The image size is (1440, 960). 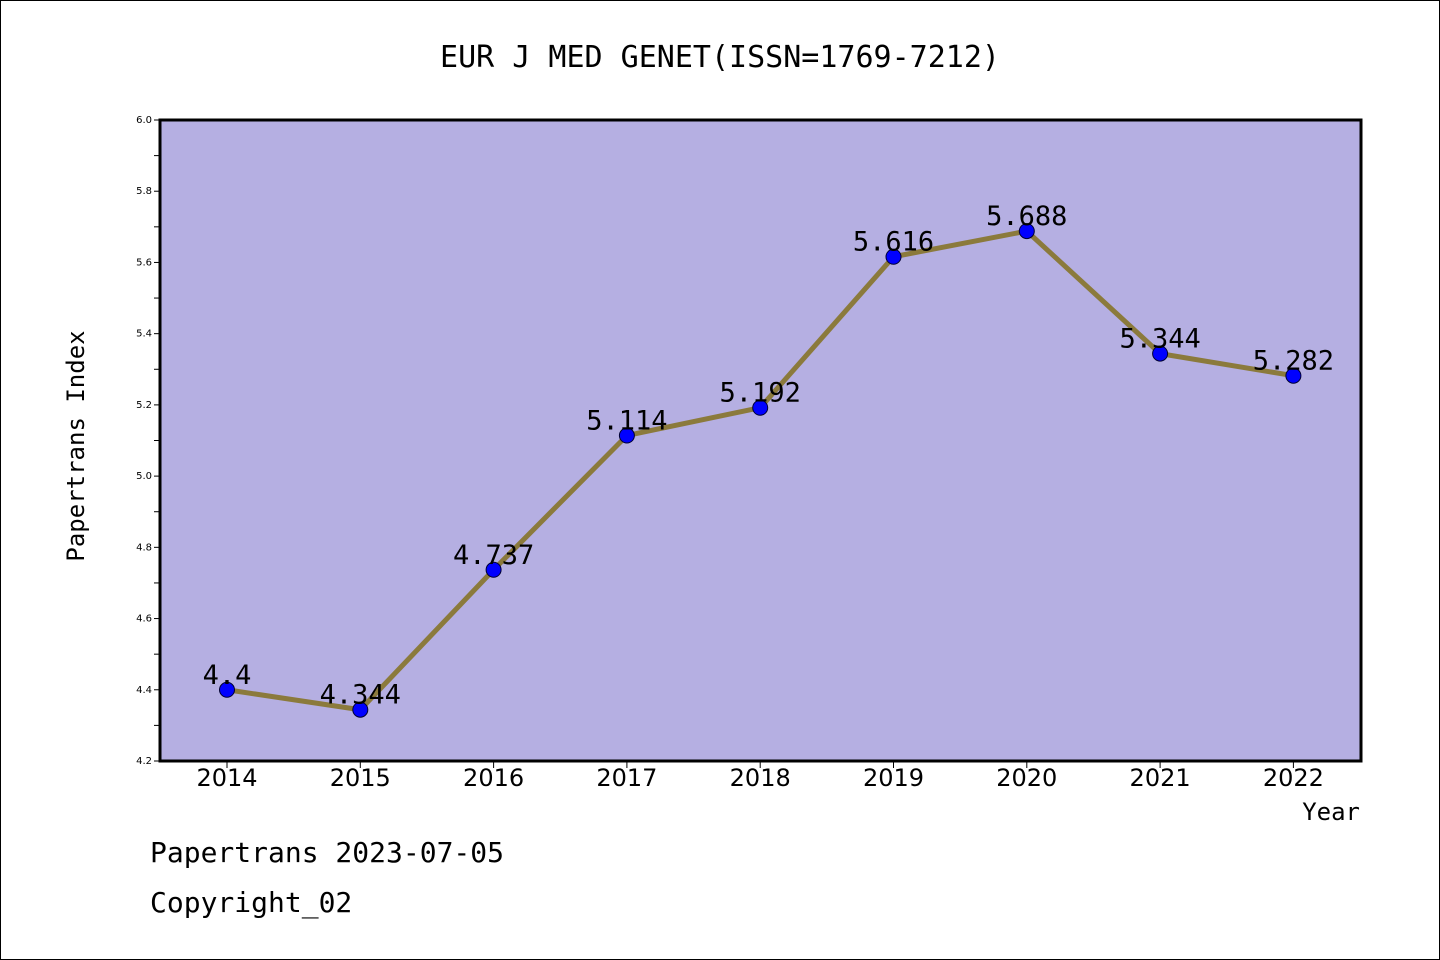 I want to click on y-tick-label: 5.2, so click(x=144, y=405).